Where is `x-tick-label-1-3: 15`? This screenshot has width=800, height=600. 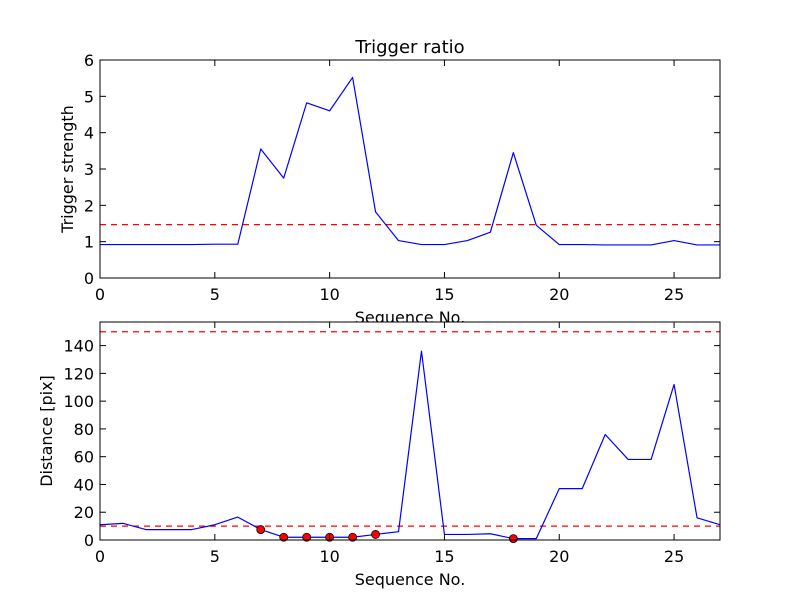 x-tick-label-1-3: 15 is located at coordinates (444, 556).